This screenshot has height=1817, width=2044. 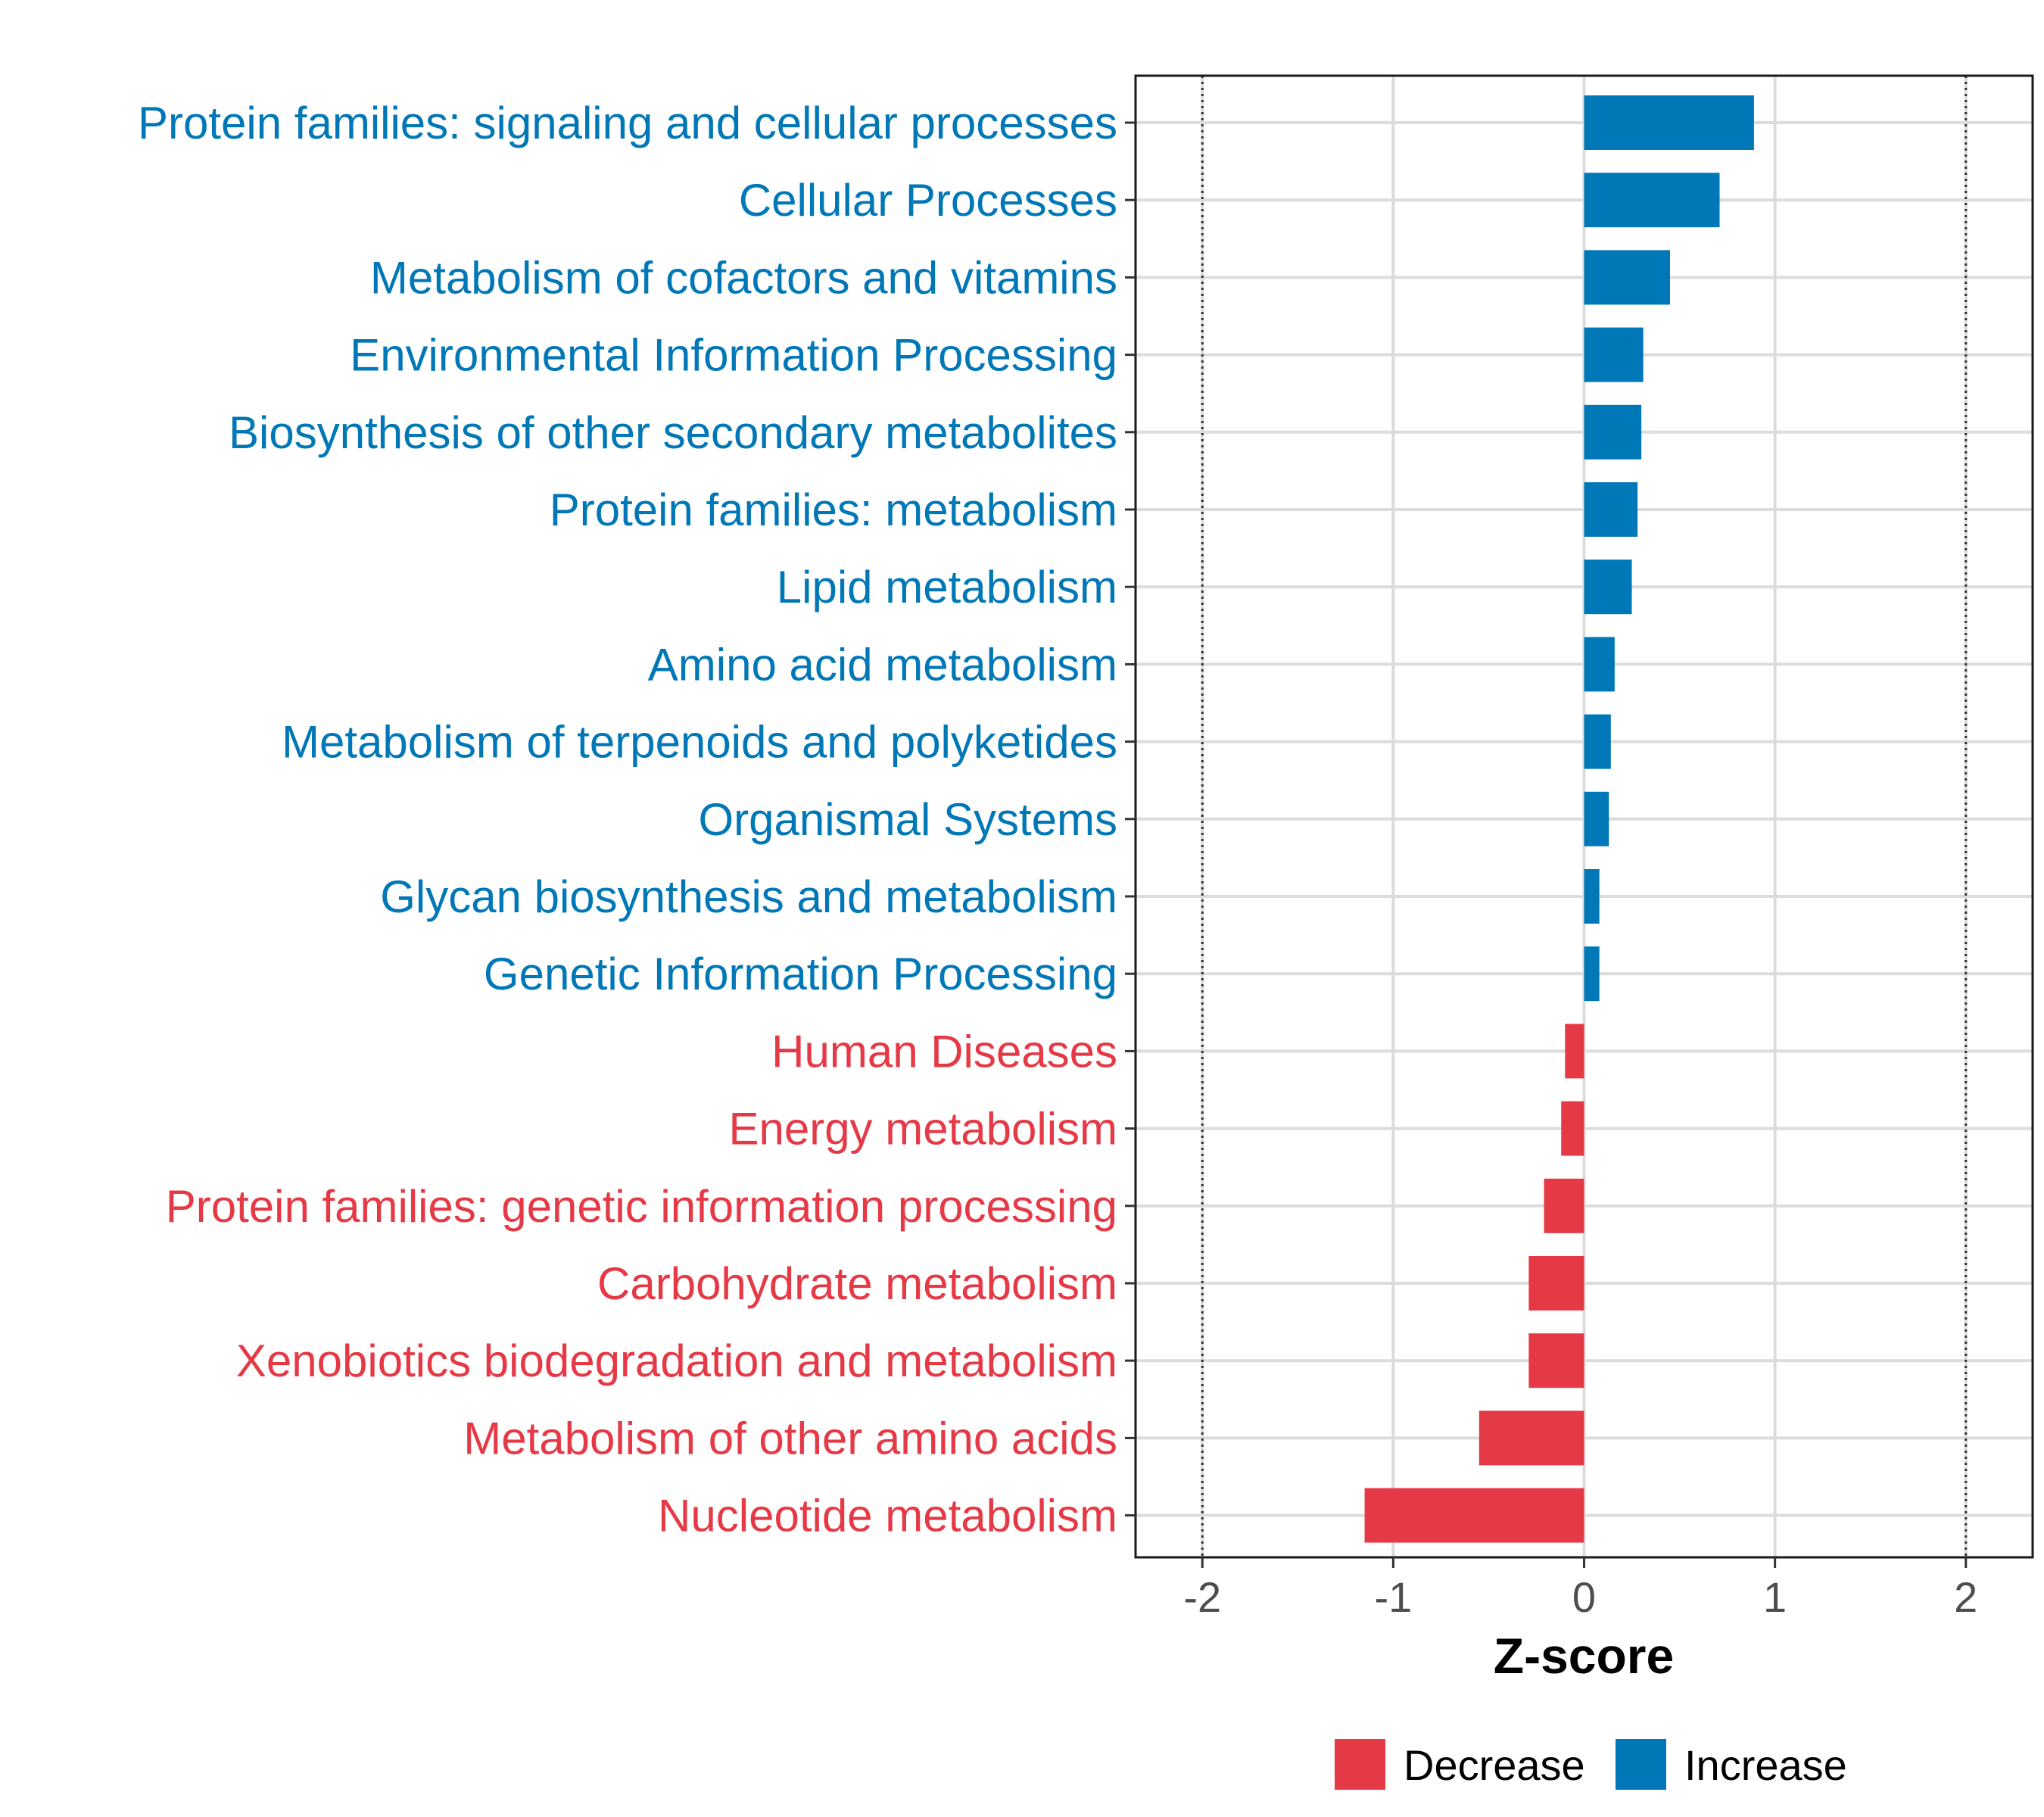 I want to click on y-tick-label: Metabolism of other amino acids, so click(x=790, y=1438).